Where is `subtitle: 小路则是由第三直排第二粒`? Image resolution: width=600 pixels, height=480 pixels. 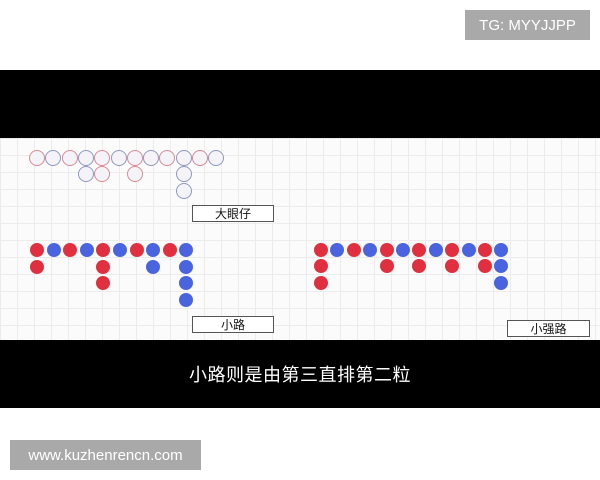 subtitle: 小路则是由第三直排第二粒 is located at coordinates (300, 375).